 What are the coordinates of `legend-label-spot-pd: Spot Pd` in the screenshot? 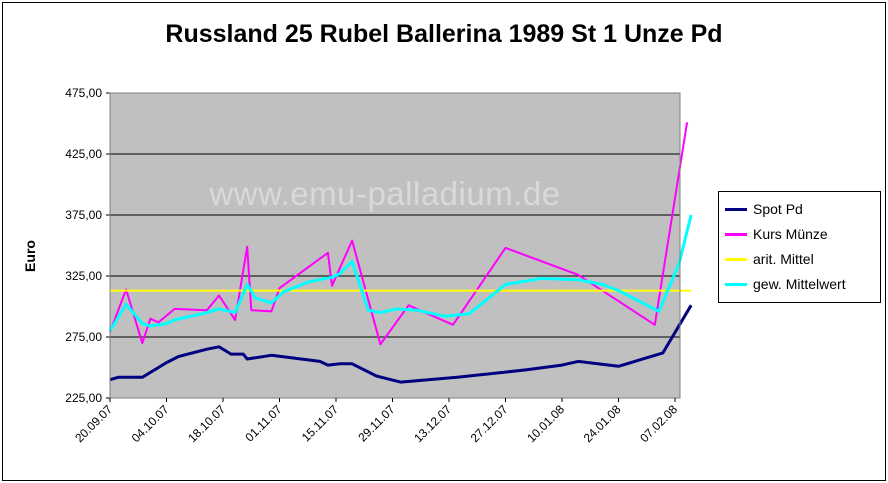 It's located at (778, 209).